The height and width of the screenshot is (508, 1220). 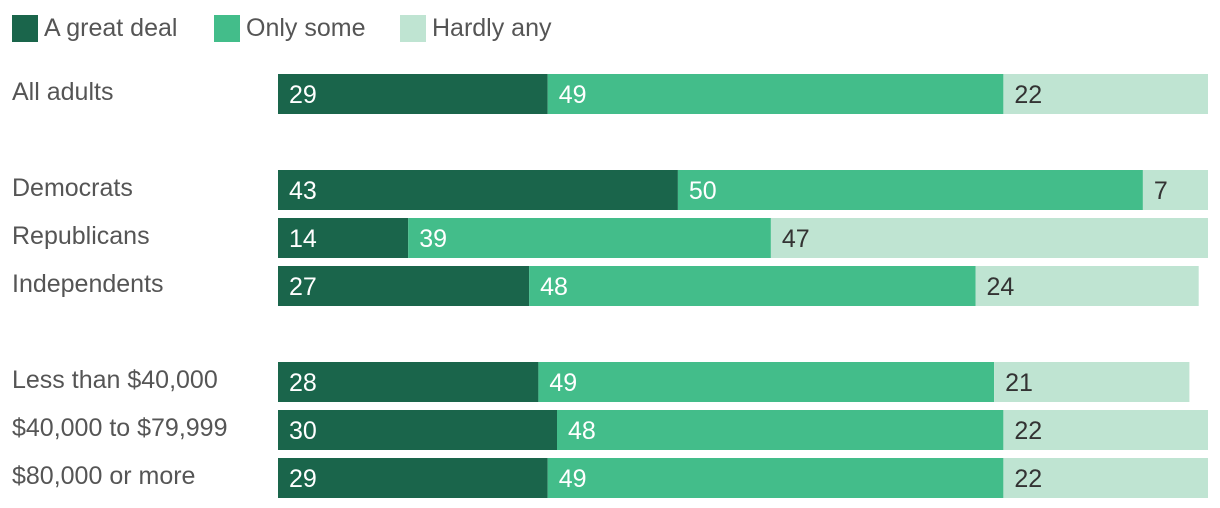 I want to click on category-label-less-than-40-000: Less than $40,000, so click(x=115, y=380).